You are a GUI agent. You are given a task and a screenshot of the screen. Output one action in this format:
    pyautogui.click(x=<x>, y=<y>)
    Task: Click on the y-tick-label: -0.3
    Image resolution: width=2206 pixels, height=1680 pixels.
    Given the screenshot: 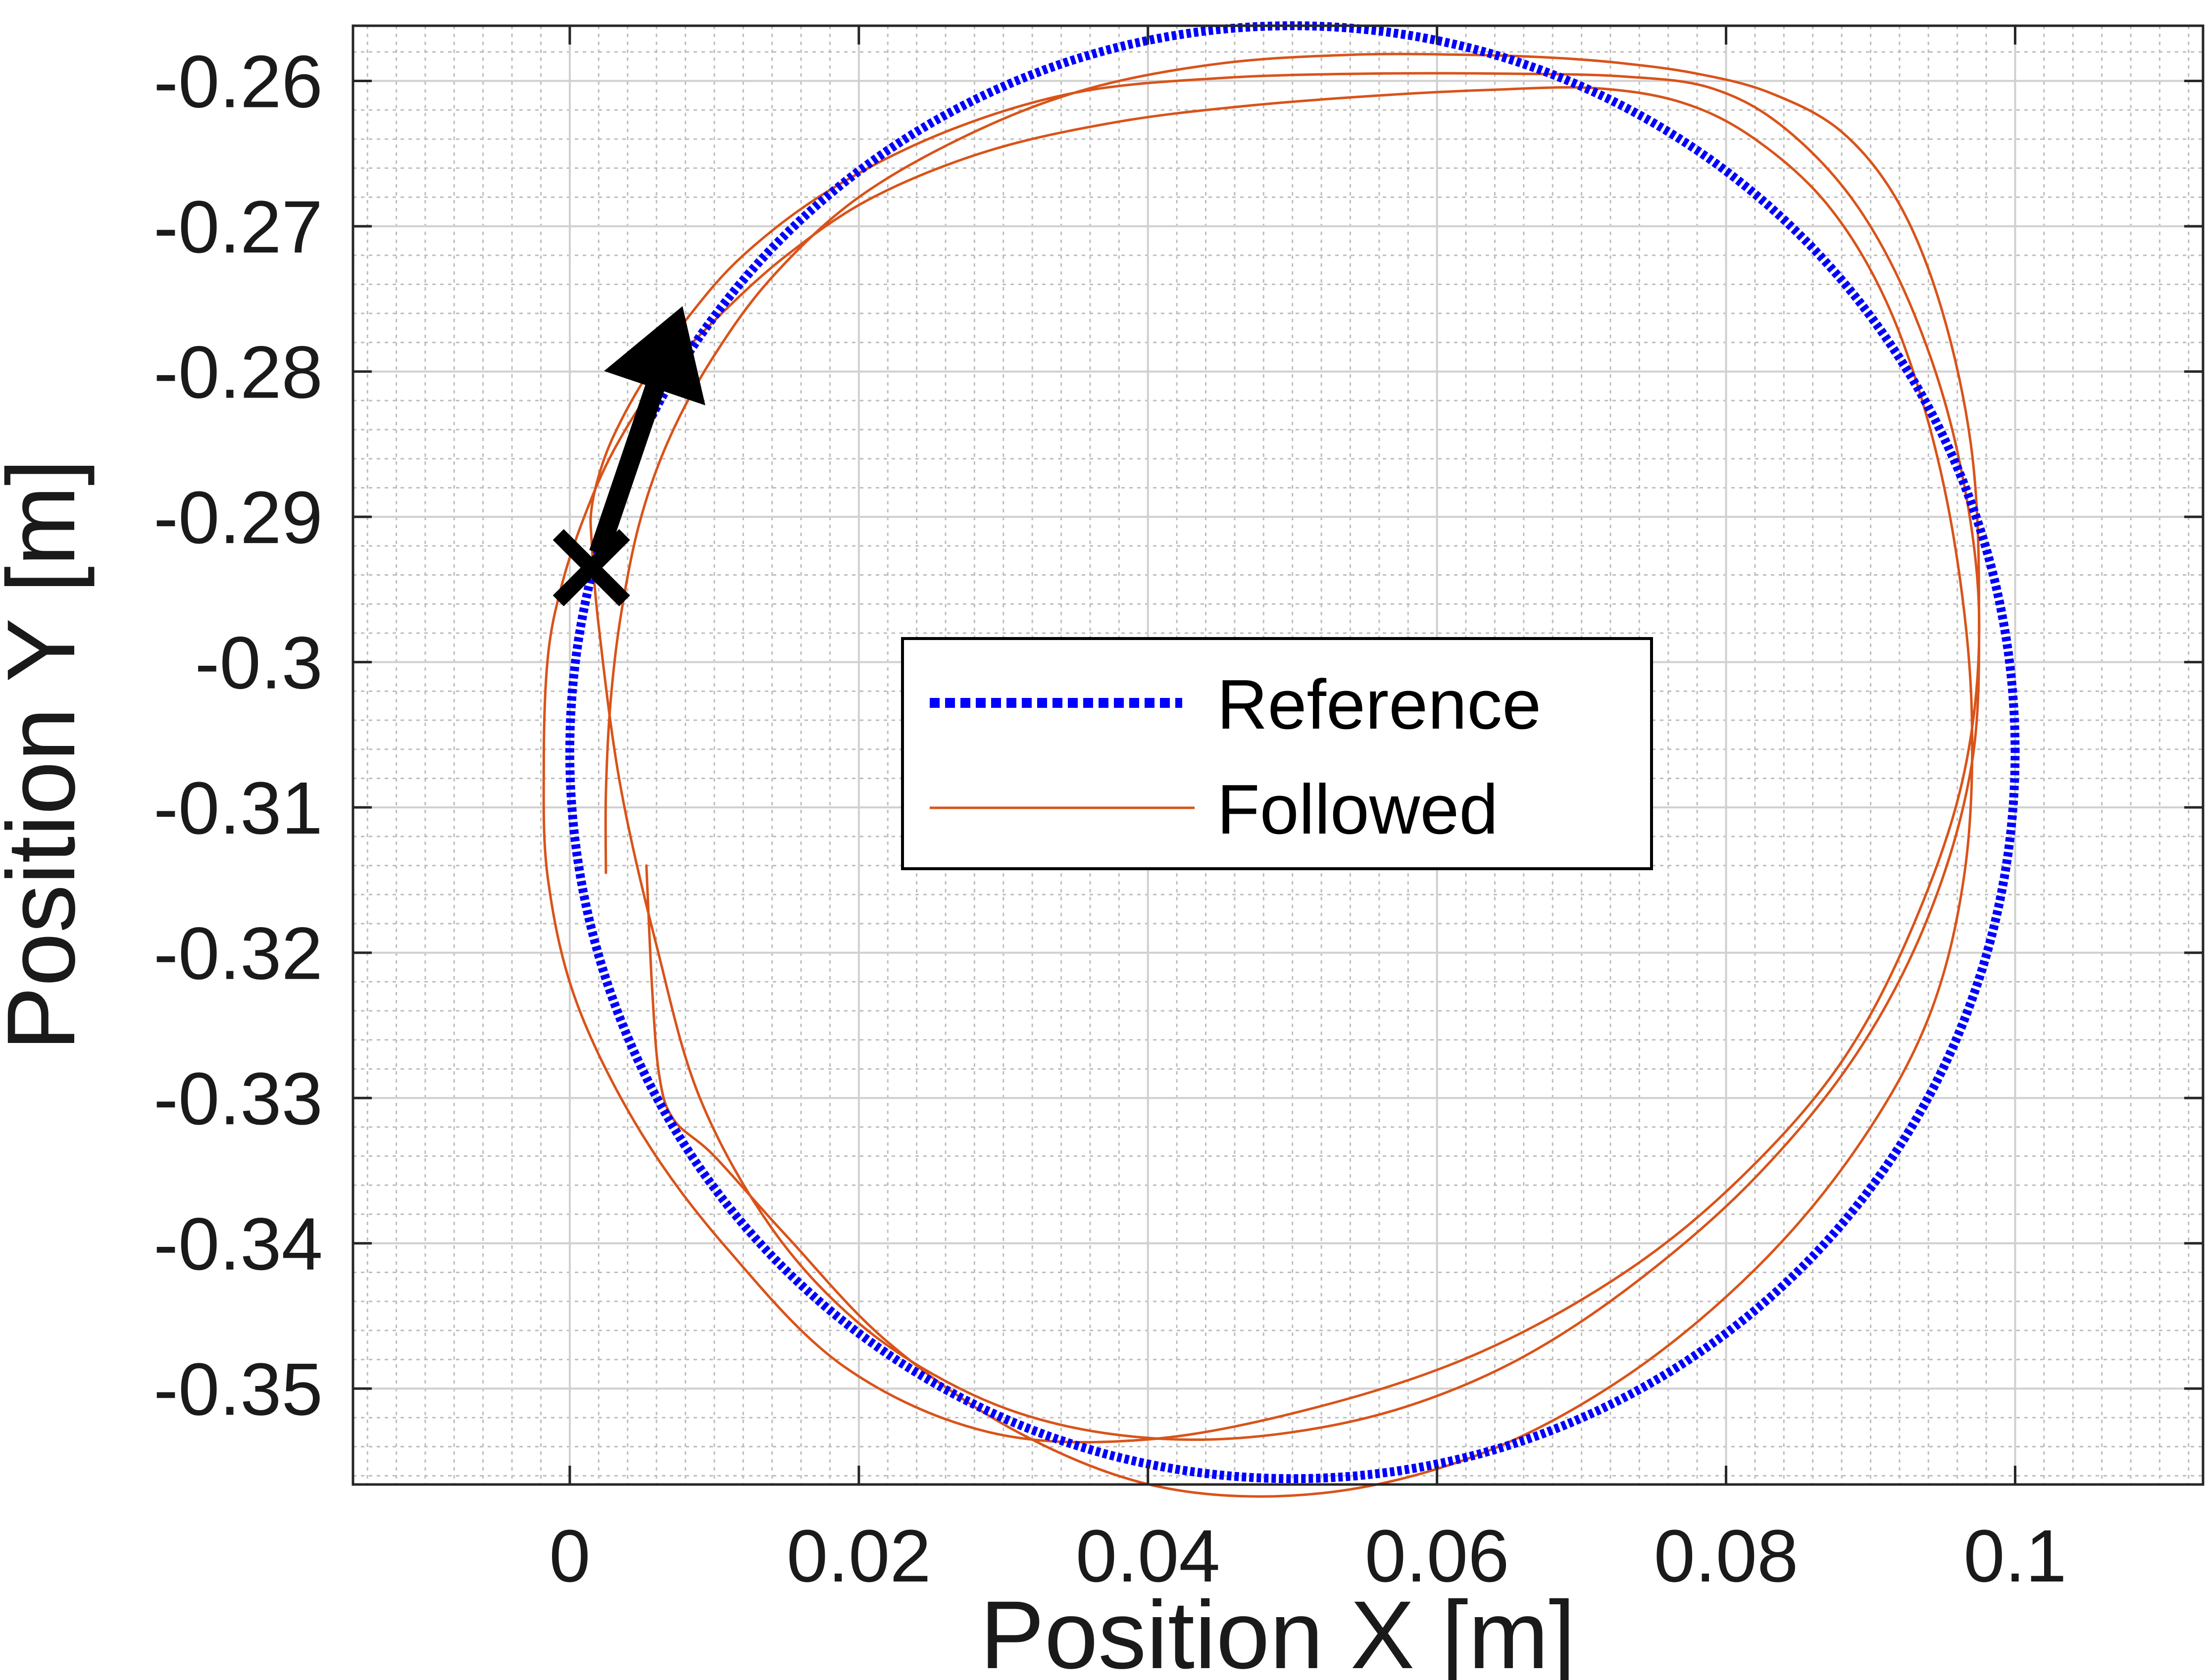 What is the action you would take?
    pyautogui.click(x=259, y=662)
    